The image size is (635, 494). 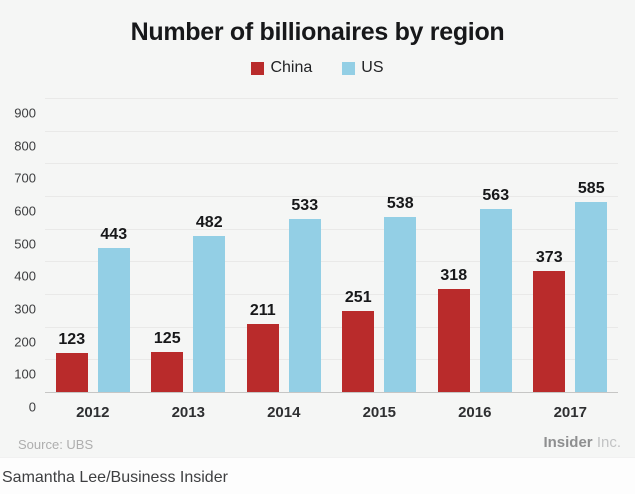 I want to click on bar-value-label: 251, so click(x=358, y=298).